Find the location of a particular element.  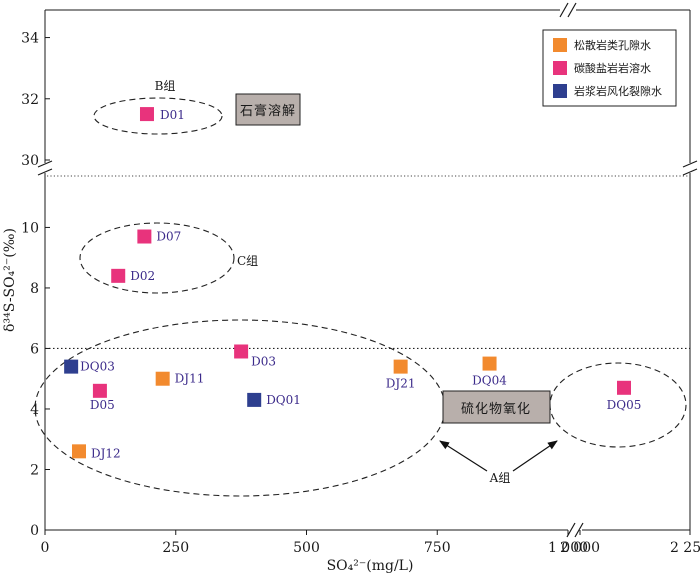

y-tick-label: 8 is located at coordinates (34, 289).